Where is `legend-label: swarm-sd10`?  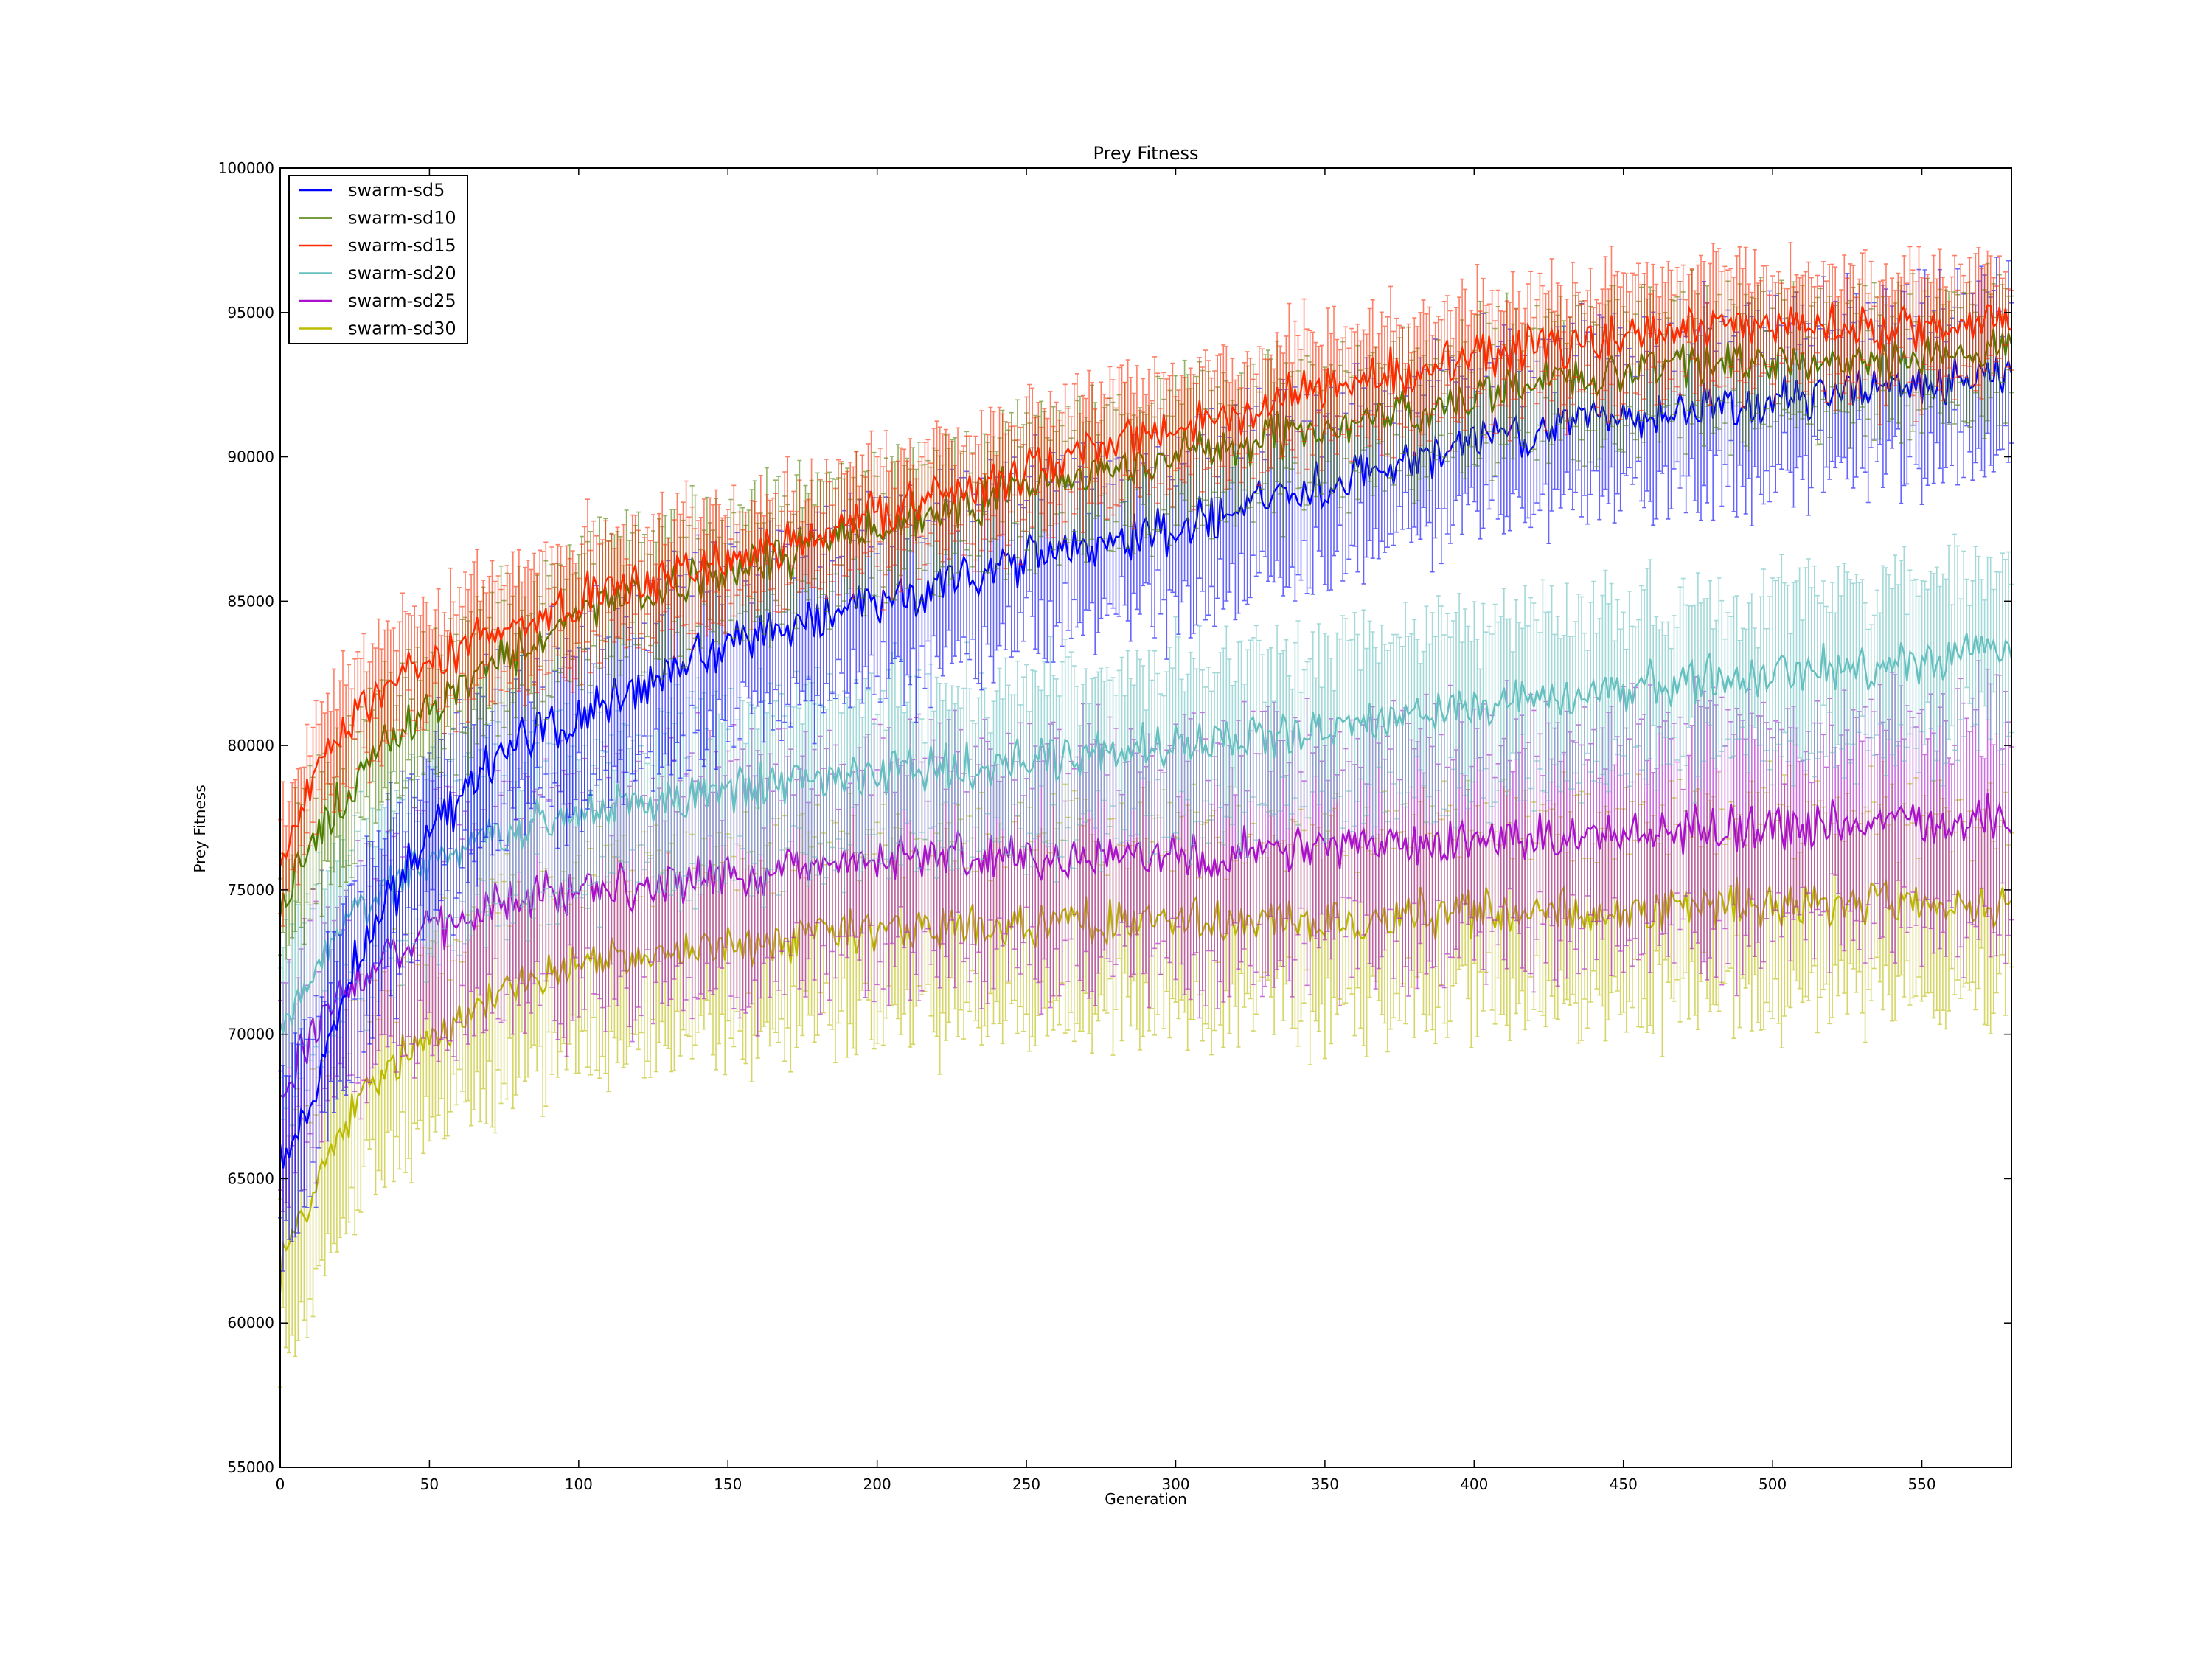 legend-label: swarm-sd10 is located at coordinates (402, 218).